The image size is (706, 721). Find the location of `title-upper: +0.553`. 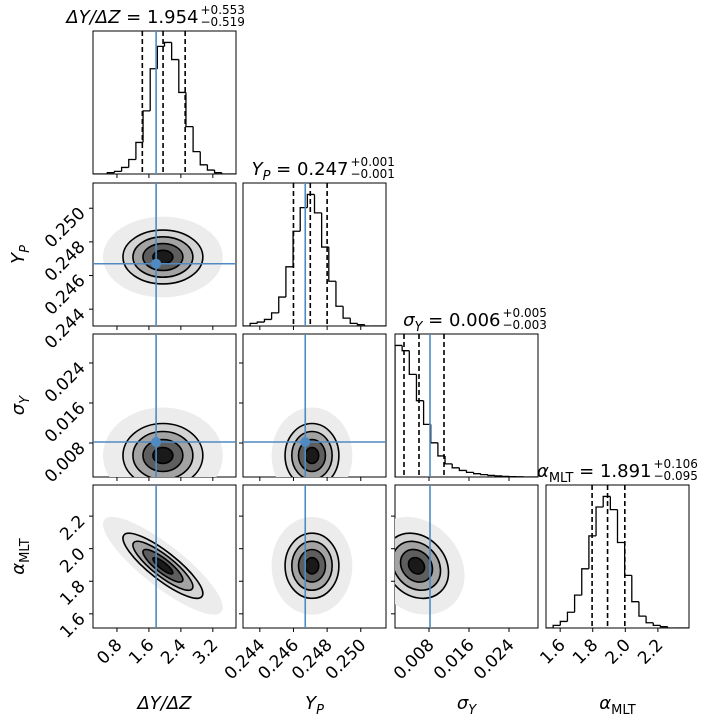

title-upper: +0.553 is located at coordinates (223, 10).